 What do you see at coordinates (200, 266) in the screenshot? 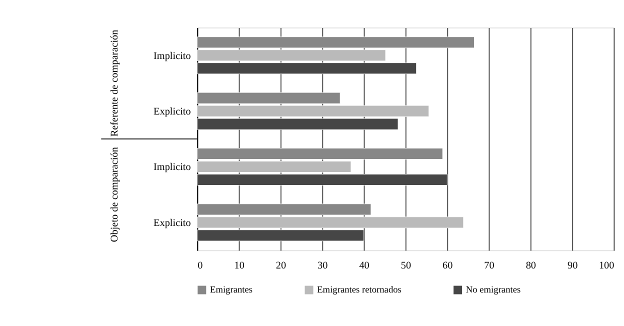
I see `x-tick-label: 0` at bounding box center [200, 266].